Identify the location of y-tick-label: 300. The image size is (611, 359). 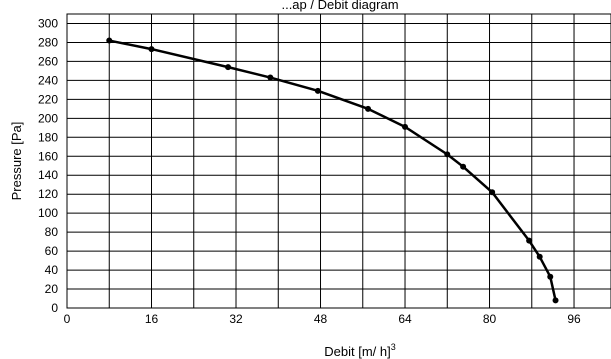
(48, 23).